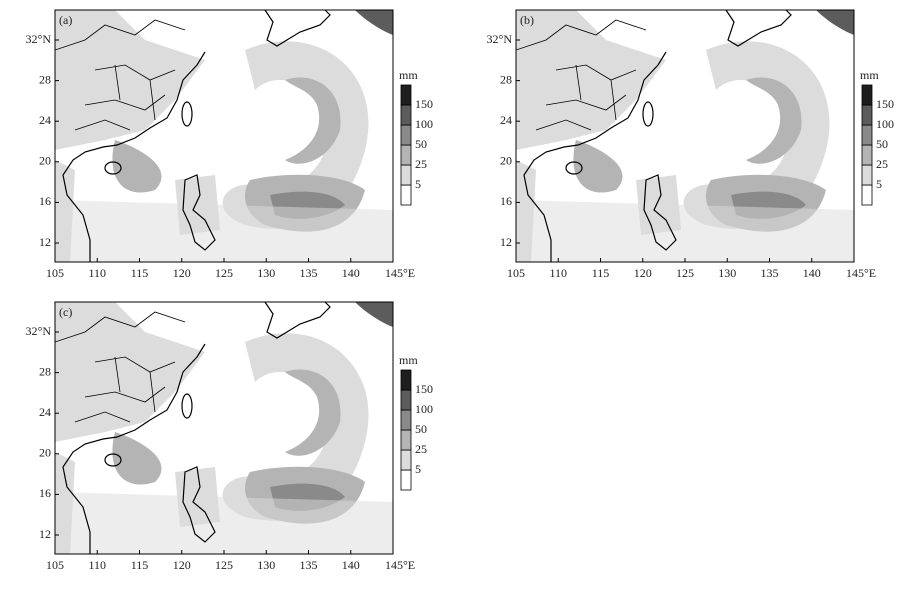  Describe the element at coordinates (527, 20) in the screenshot. I see `panel-label: (b)` at that location.